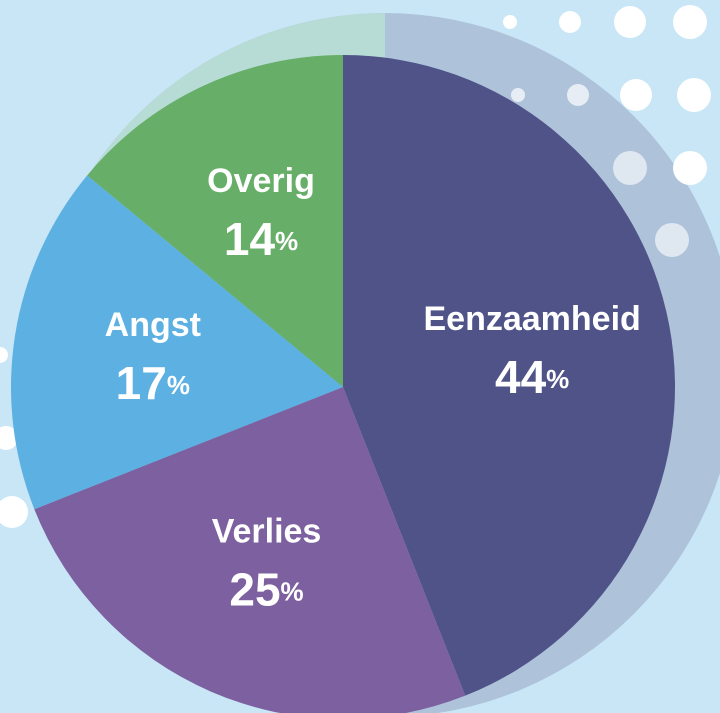 Image resolution: width=720 pixels, height=713 pixels. What do you see at coordinates (261, 181) in the screenshot?
I see `slice-label: Overig` at bounding box center [261, 181].